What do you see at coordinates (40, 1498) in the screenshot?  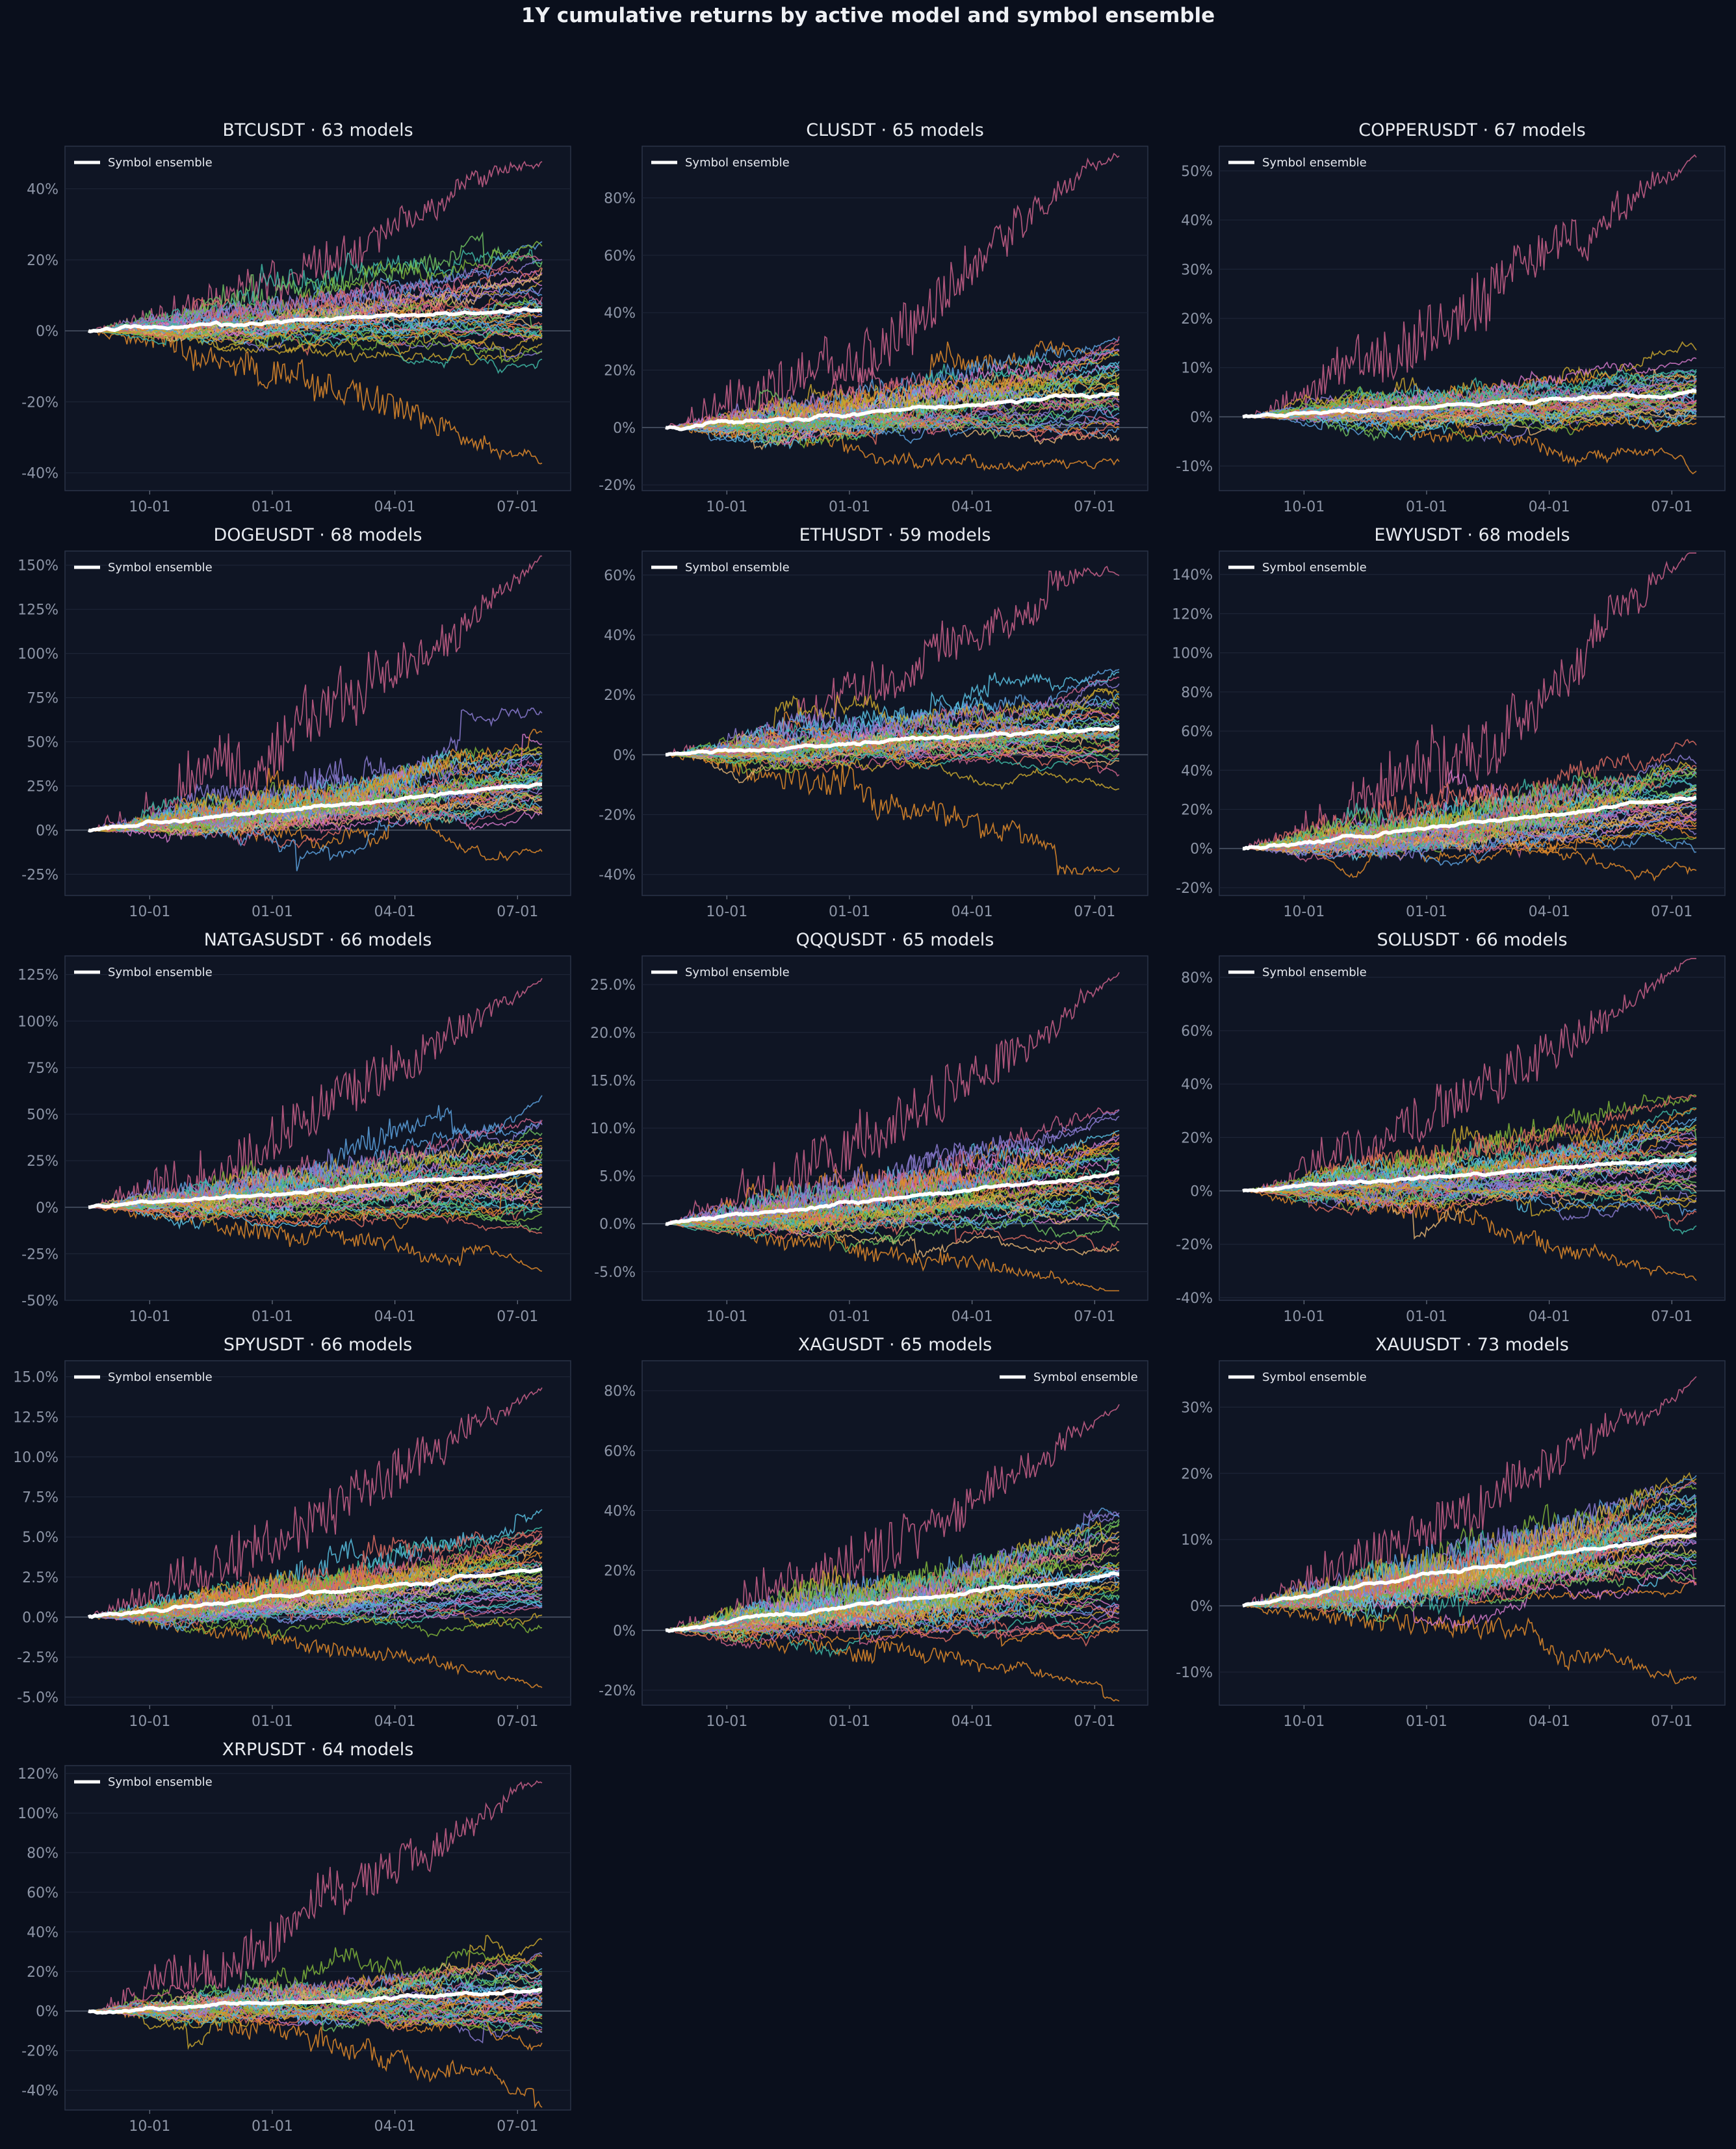 I see `y-tick-label: 7.5%` at bounding box center [40, 1498].